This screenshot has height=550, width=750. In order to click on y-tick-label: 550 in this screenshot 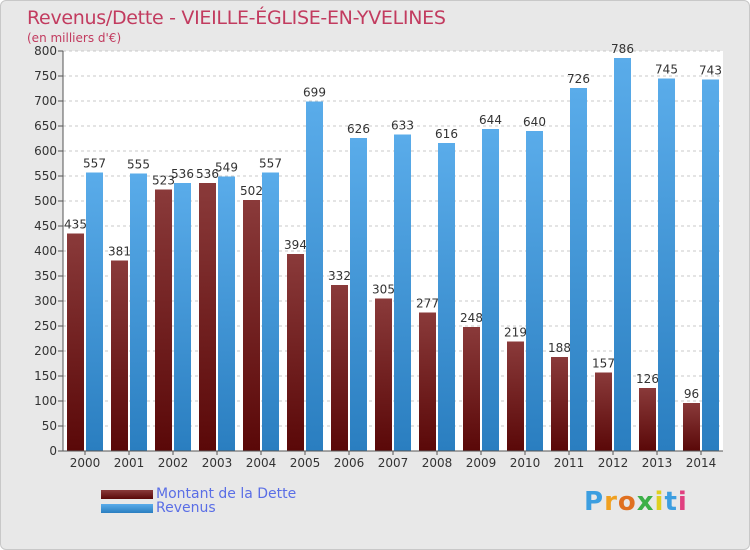, I will do `click(45, 176)`.